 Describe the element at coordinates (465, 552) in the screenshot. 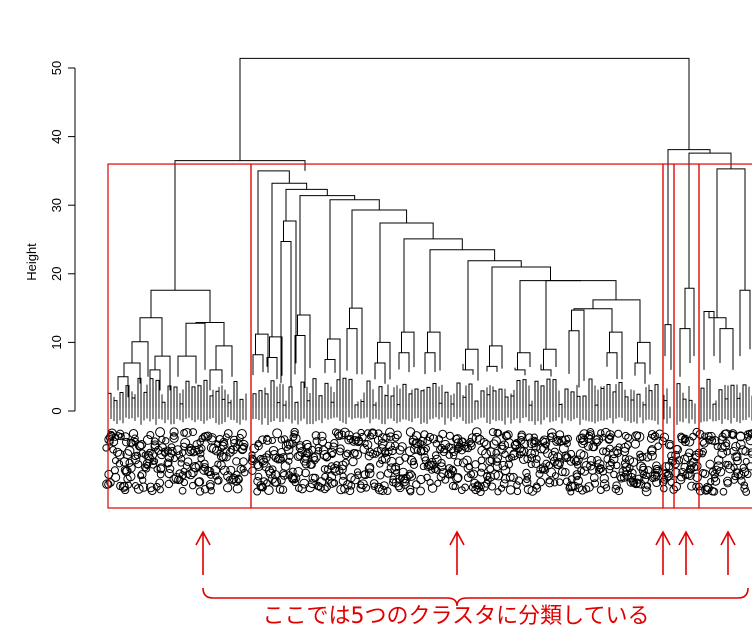

I see `cluster-arrows` at that location.